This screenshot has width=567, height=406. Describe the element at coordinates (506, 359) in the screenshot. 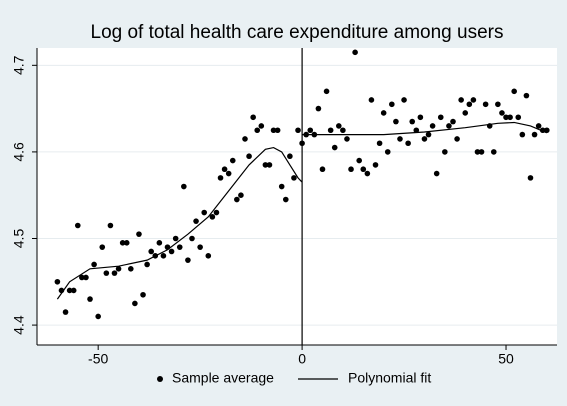

I see `x-tick-label: 50` at that location.